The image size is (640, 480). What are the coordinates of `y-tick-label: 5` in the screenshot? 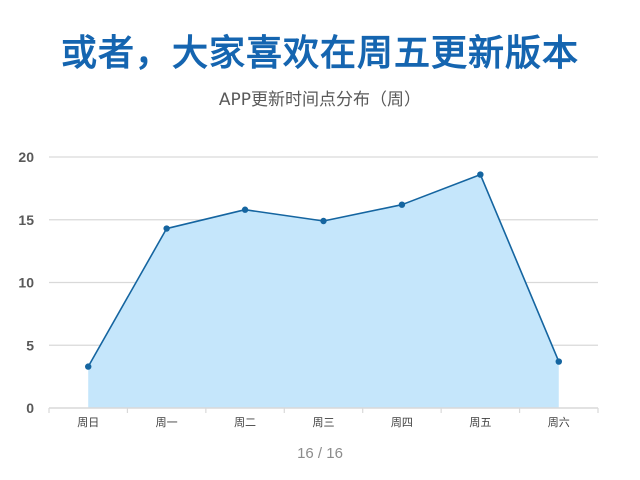 It's located at (30, 345).